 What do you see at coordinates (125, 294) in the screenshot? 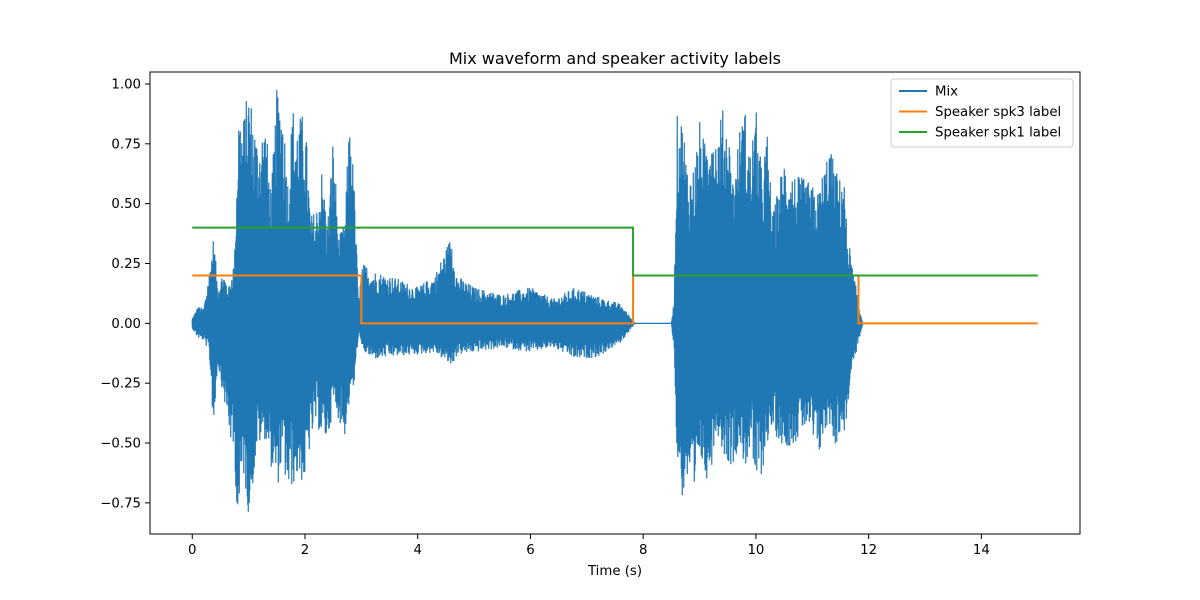
I see `y-axis: −0.75 −0.50 −0.25 0.00 0.25 0.50 0.75 1.00` at bounding box center [125, 294].